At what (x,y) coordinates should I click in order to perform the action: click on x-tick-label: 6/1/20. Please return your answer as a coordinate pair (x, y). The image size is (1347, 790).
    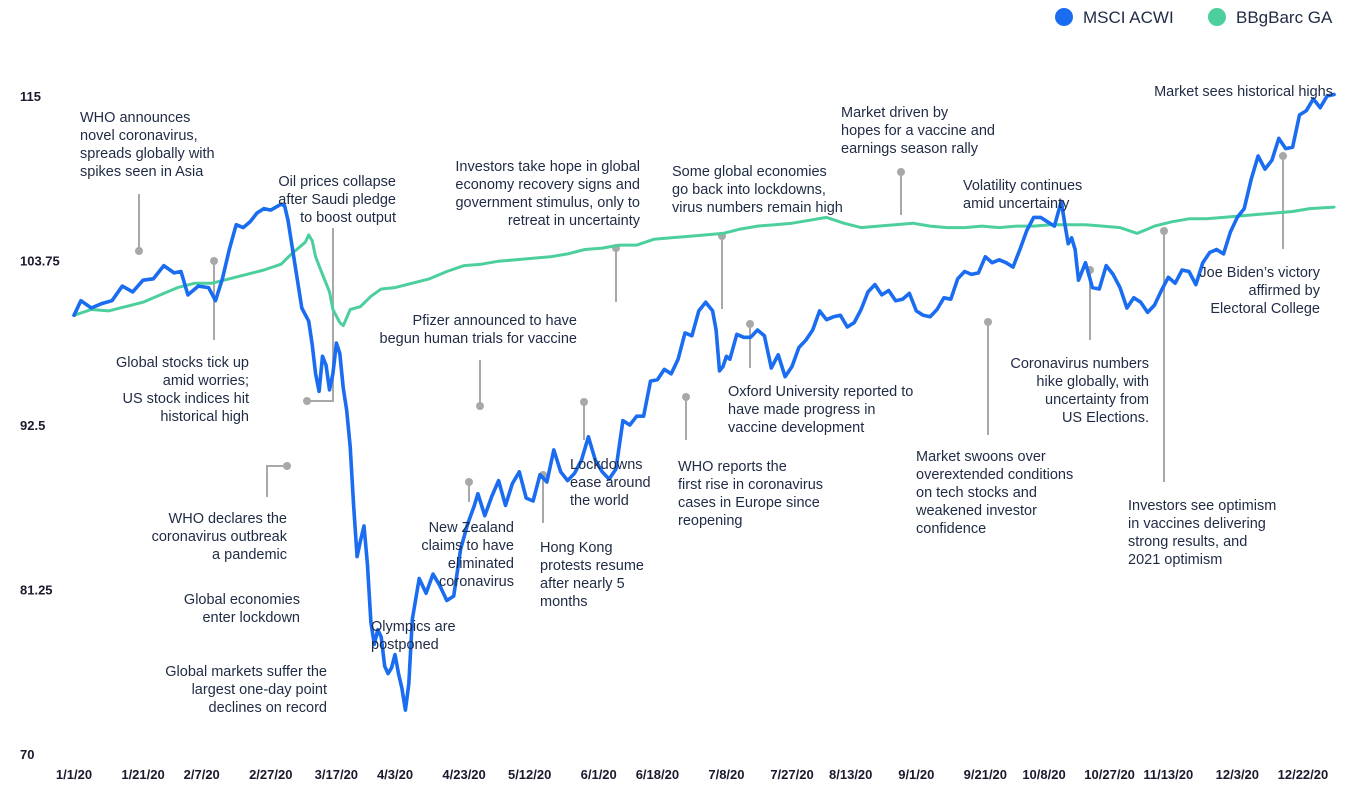
    Looking at the image, I should click on (599, 774).